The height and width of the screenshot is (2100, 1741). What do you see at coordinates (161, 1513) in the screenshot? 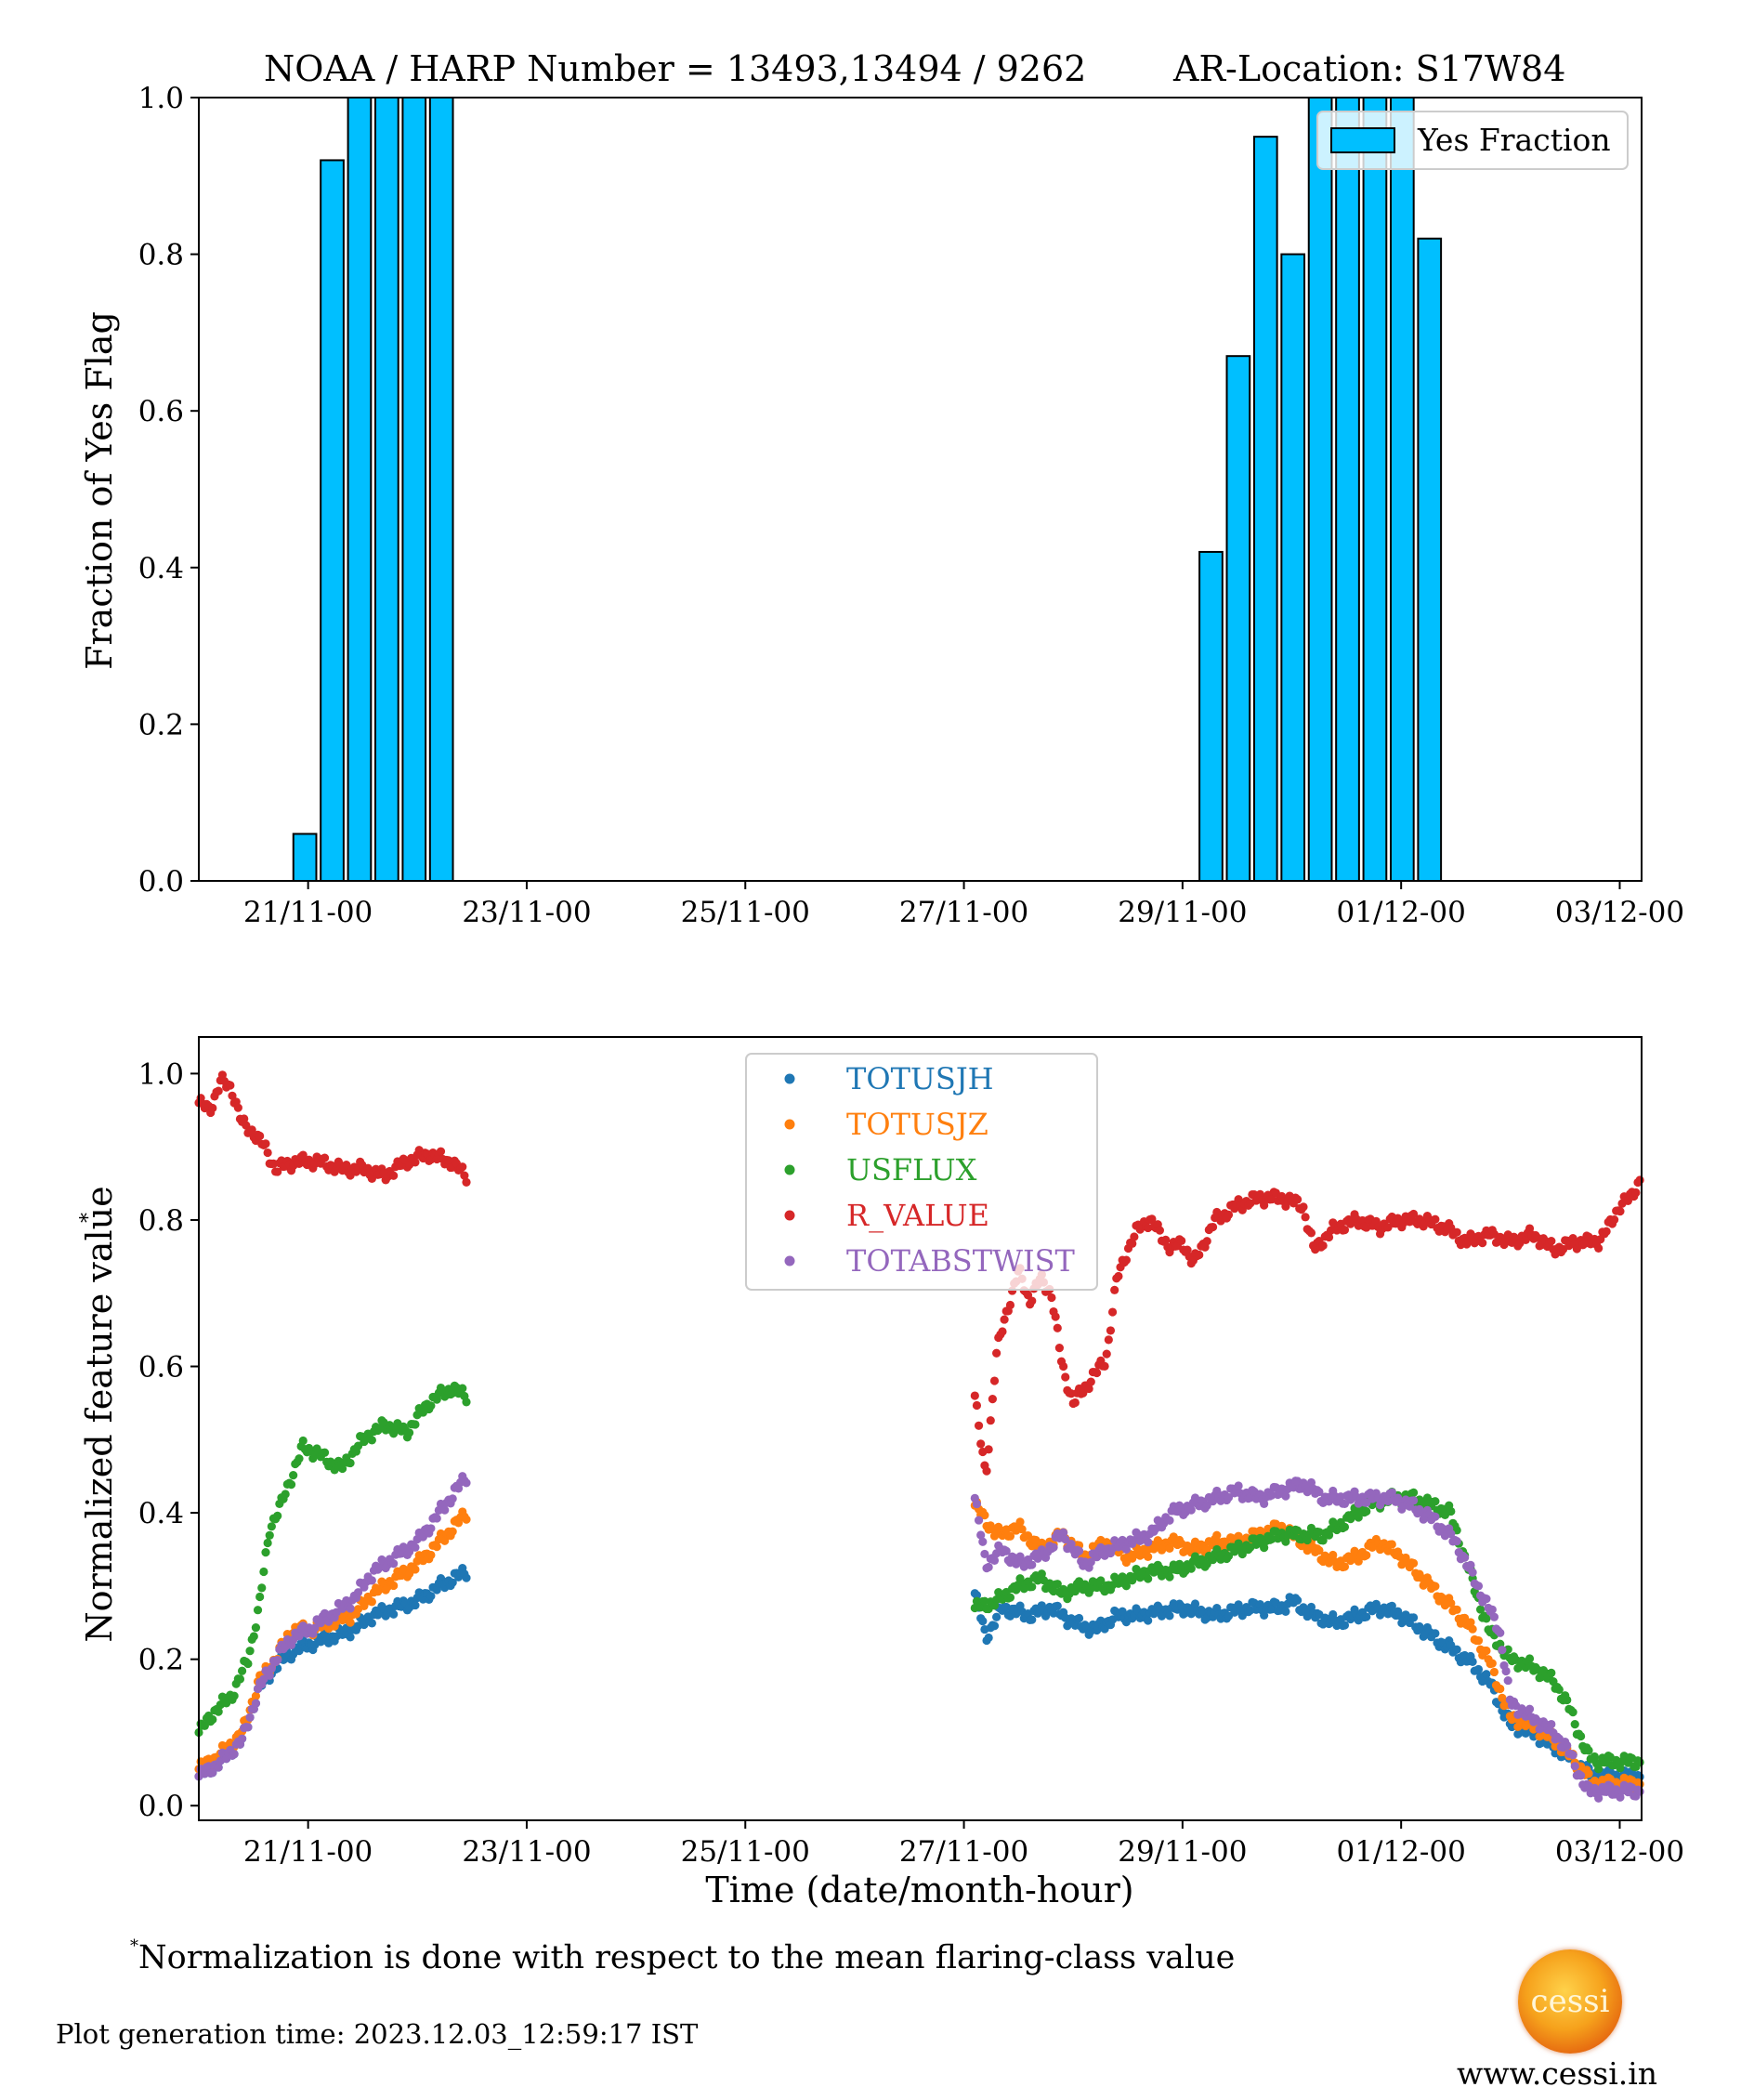
I see `y-tick-label: 0.4` at bounding box center [161, 1513].